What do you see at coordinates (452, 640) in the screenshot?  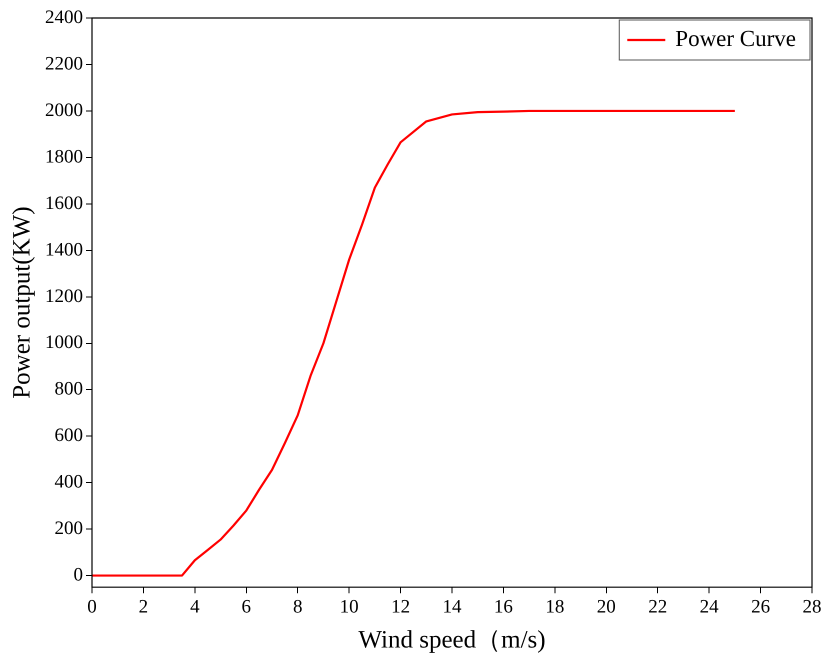 I see `x-axis-title: Wind speed（m/s)` at bounding box center [452, 640].